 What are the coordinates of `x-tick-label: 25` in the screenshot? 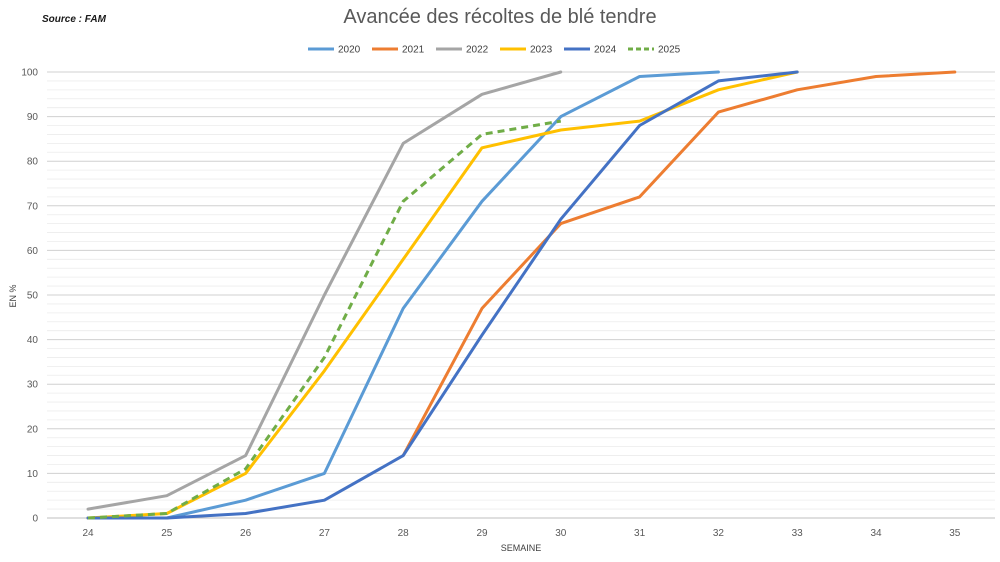 It's located at (167, 533).